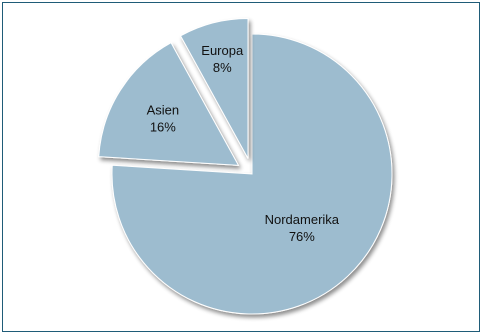  Describe the element at coordinates (163, 126) in the screenshot. I see `slice-value-asien: 16%` at that location.